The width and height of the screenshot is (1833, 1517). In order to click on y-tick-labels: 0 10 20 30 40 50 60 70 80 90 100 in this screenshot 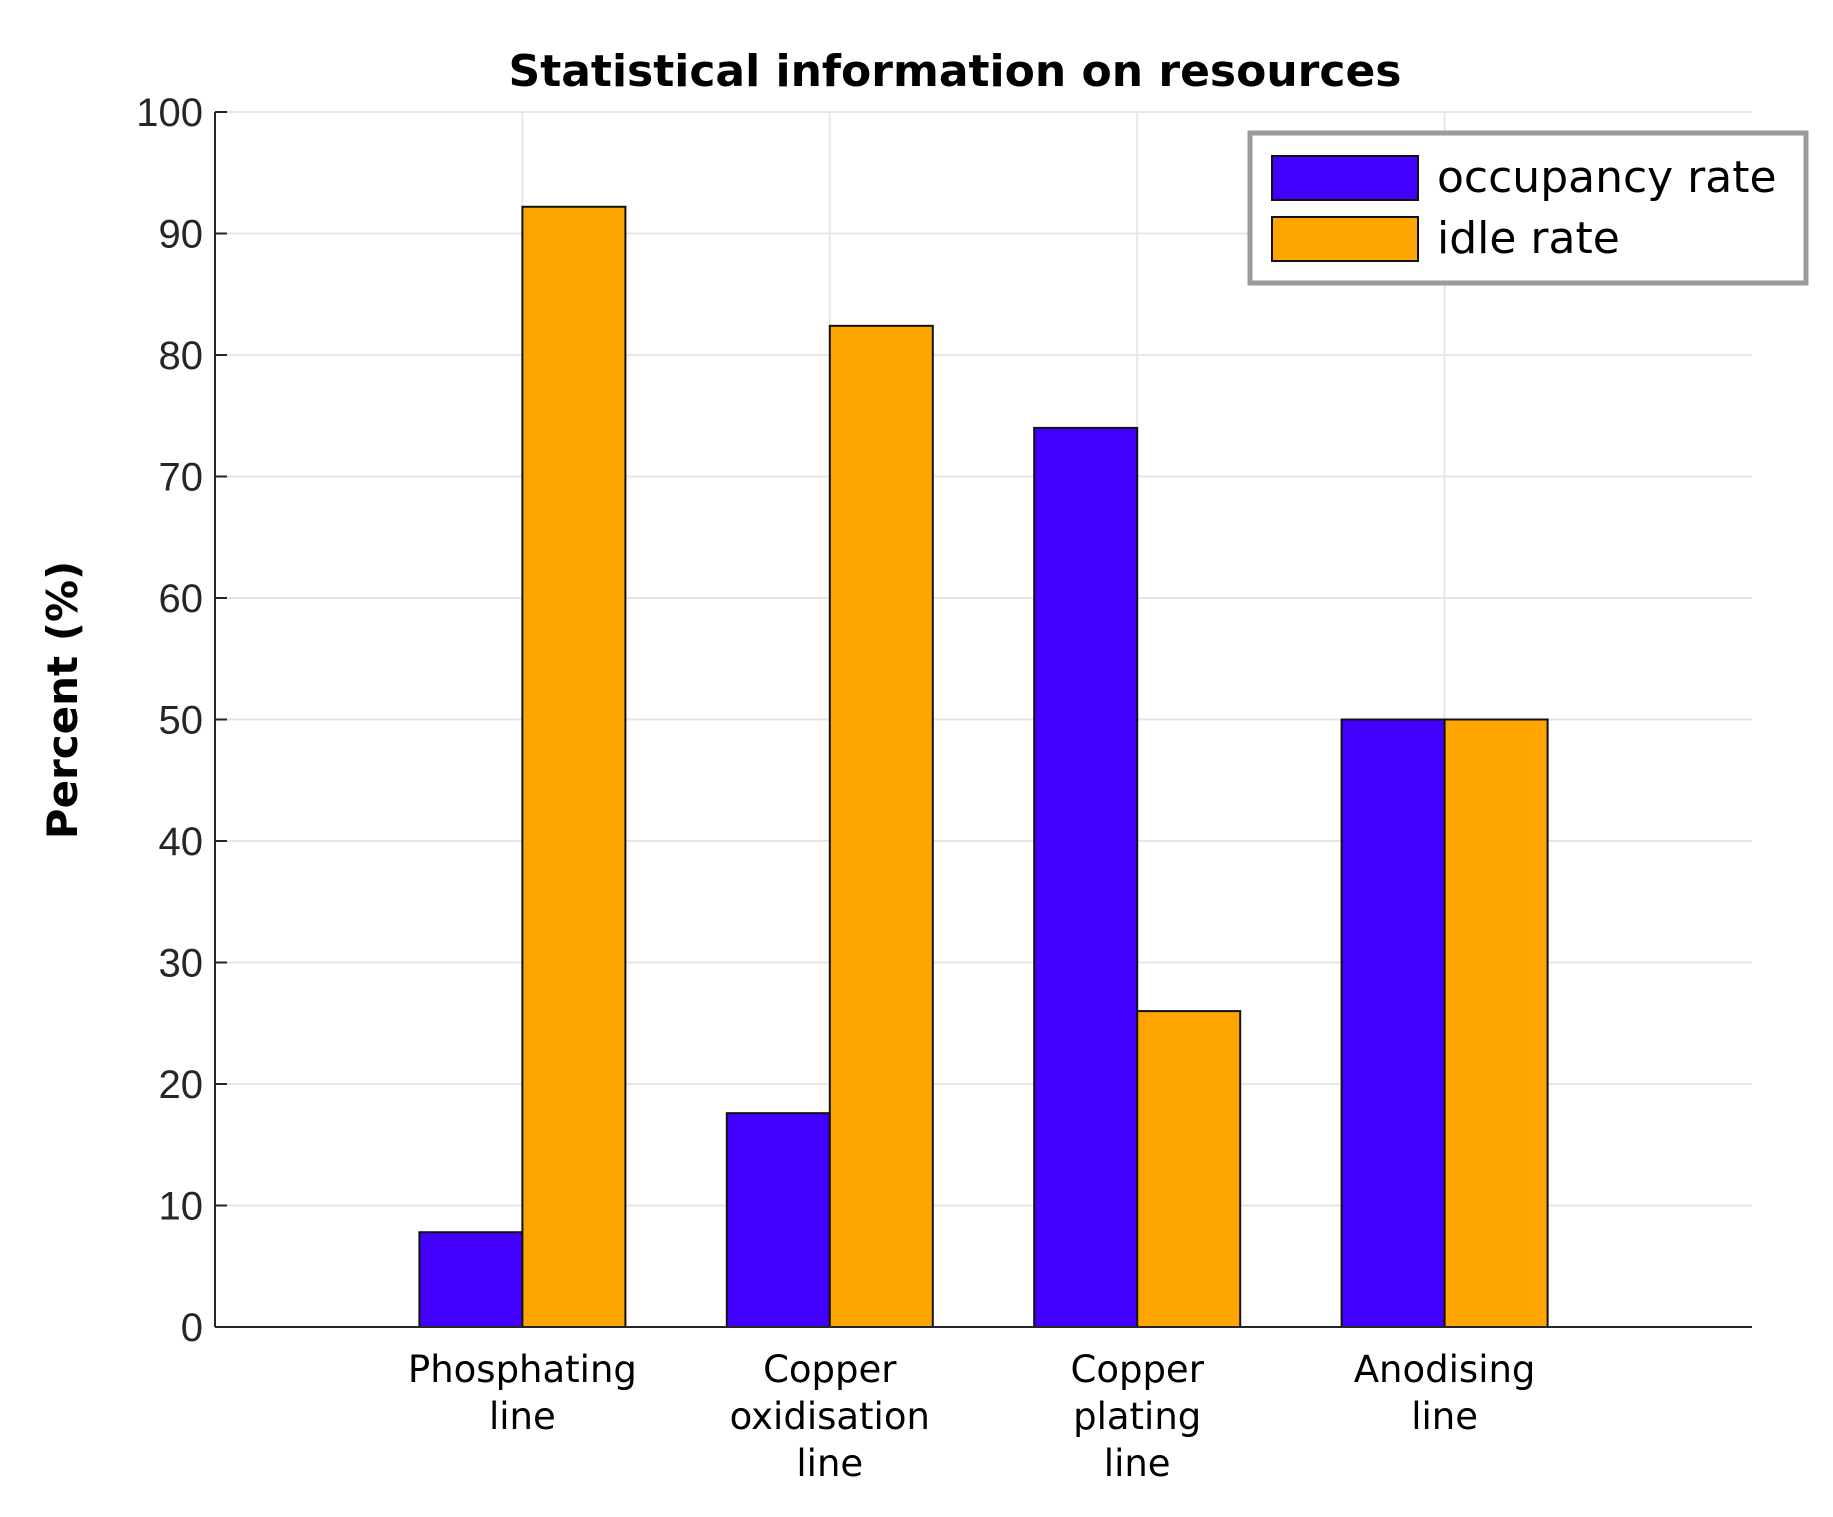, I will do `click(169, 720)`.